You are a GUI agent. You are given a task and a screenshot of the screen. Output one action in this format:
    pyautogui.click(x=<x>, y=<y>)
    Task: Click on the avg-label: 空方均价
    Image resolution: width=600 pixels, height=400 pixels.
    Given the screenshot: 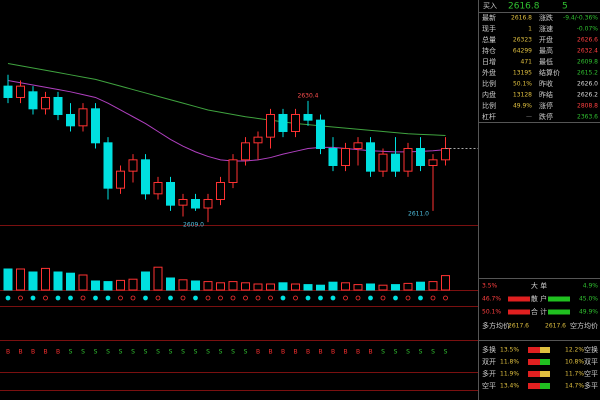 What is the action you would take?
    pyautogui.click(x=584, y=325)
    